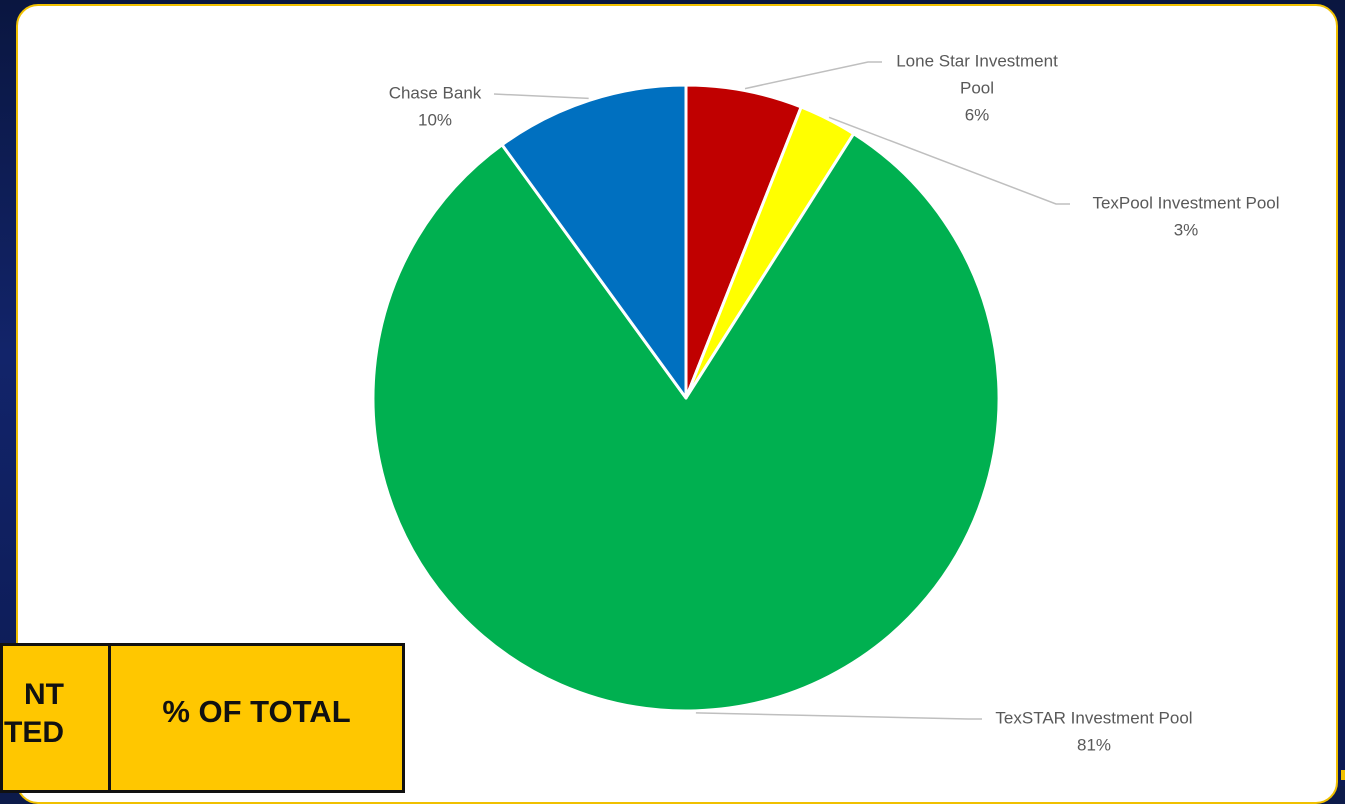  I want to click on data-label-name-lone-star-investment-pool: Lone Star Investment, so click(977, 60).